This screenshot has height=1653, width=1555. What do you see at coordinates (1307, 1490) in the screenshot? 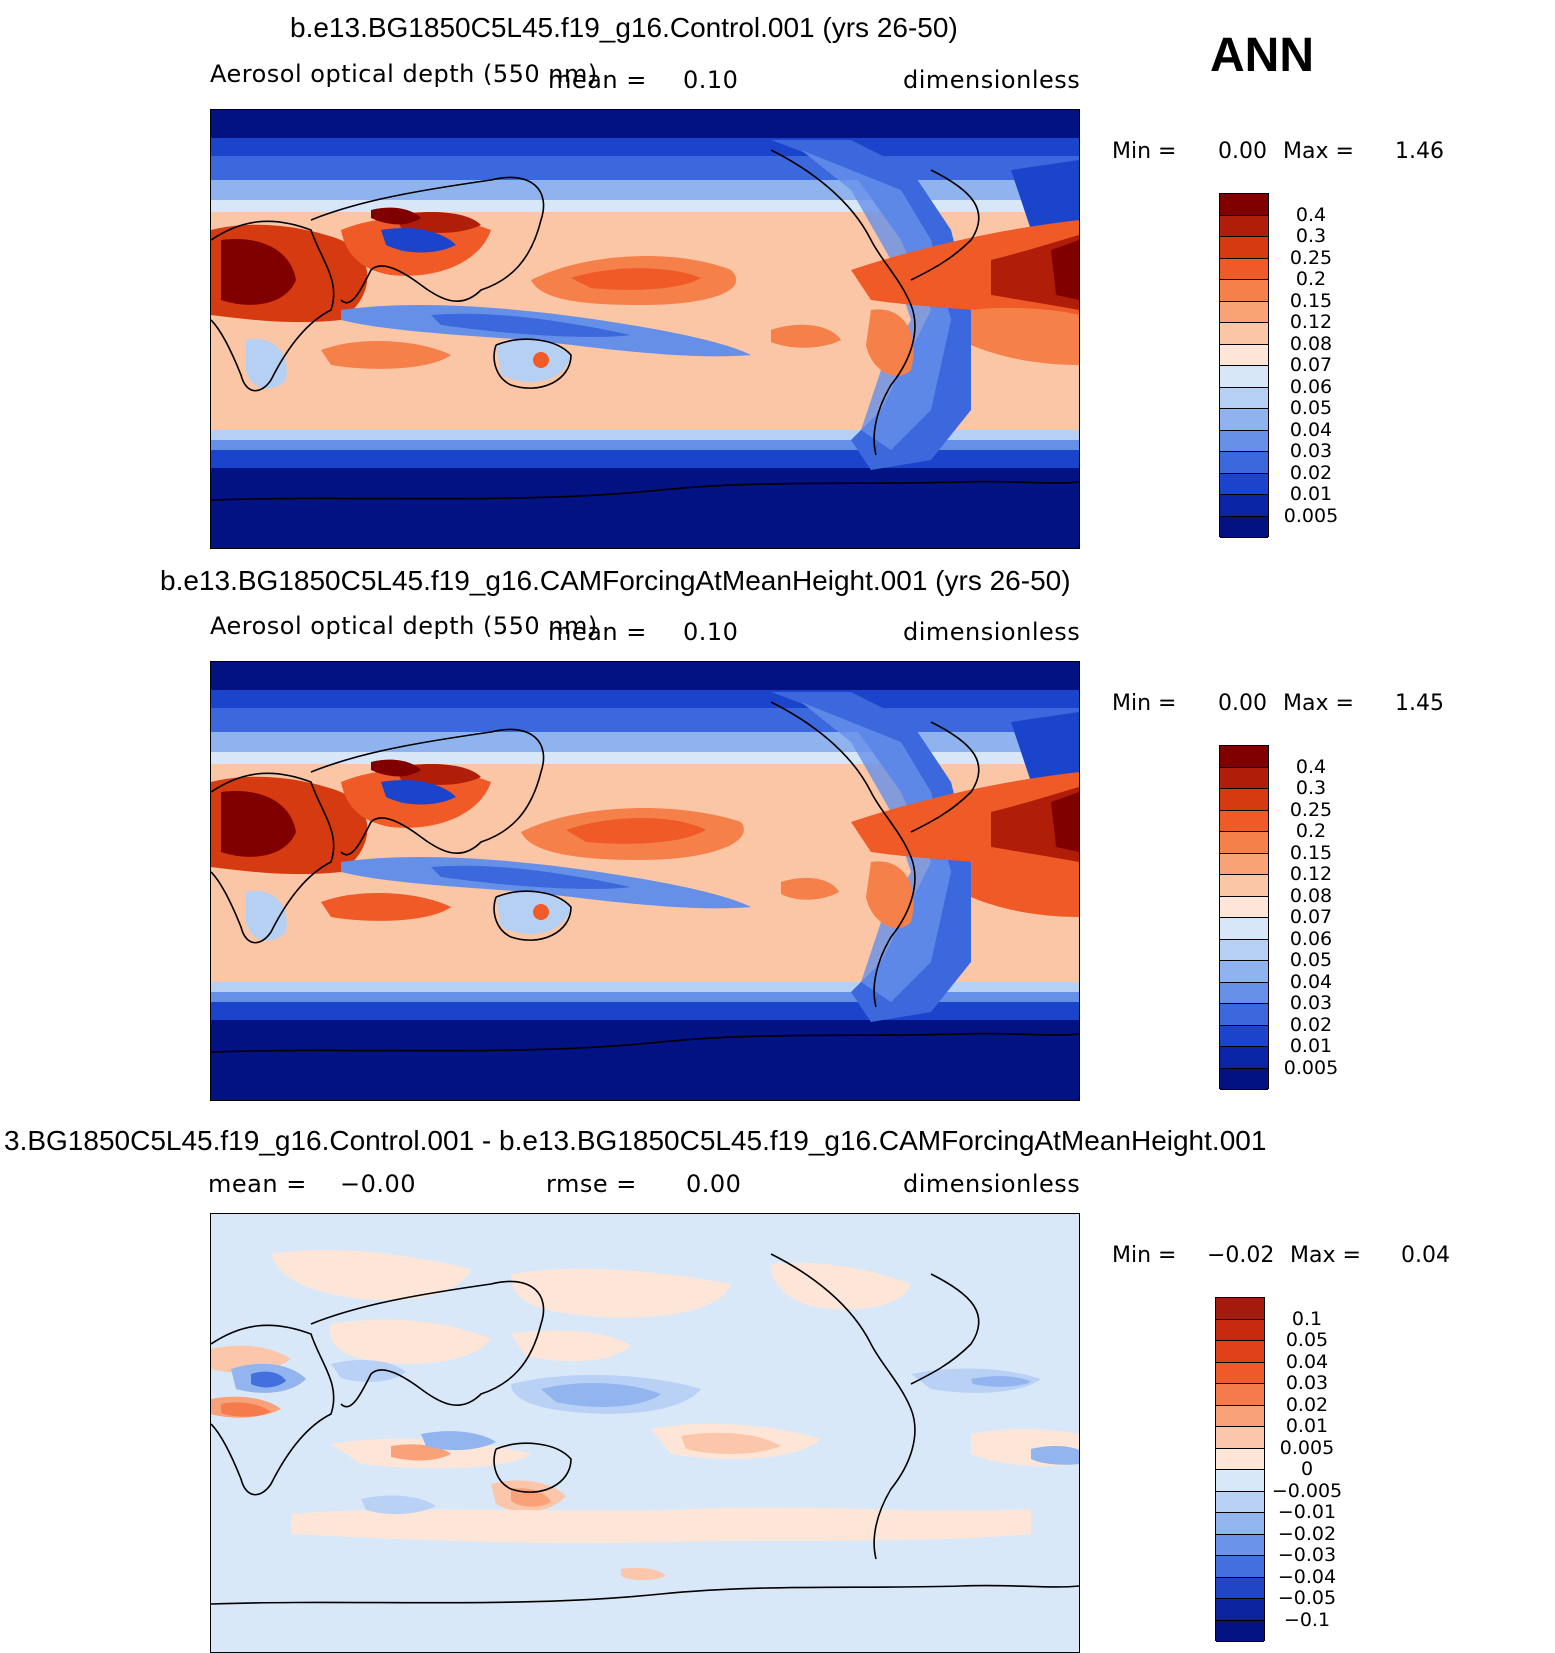
I see `colorbar-tick-label: −0.005` at bounding box center [1307, 1490].